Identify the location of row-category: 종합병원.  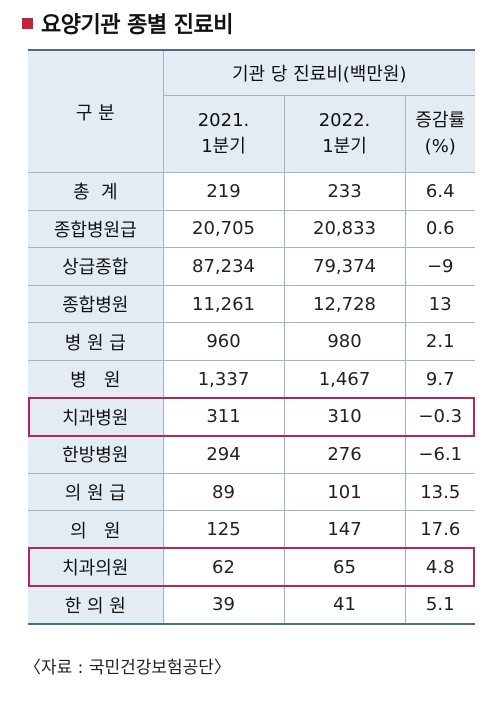
(96, 304).